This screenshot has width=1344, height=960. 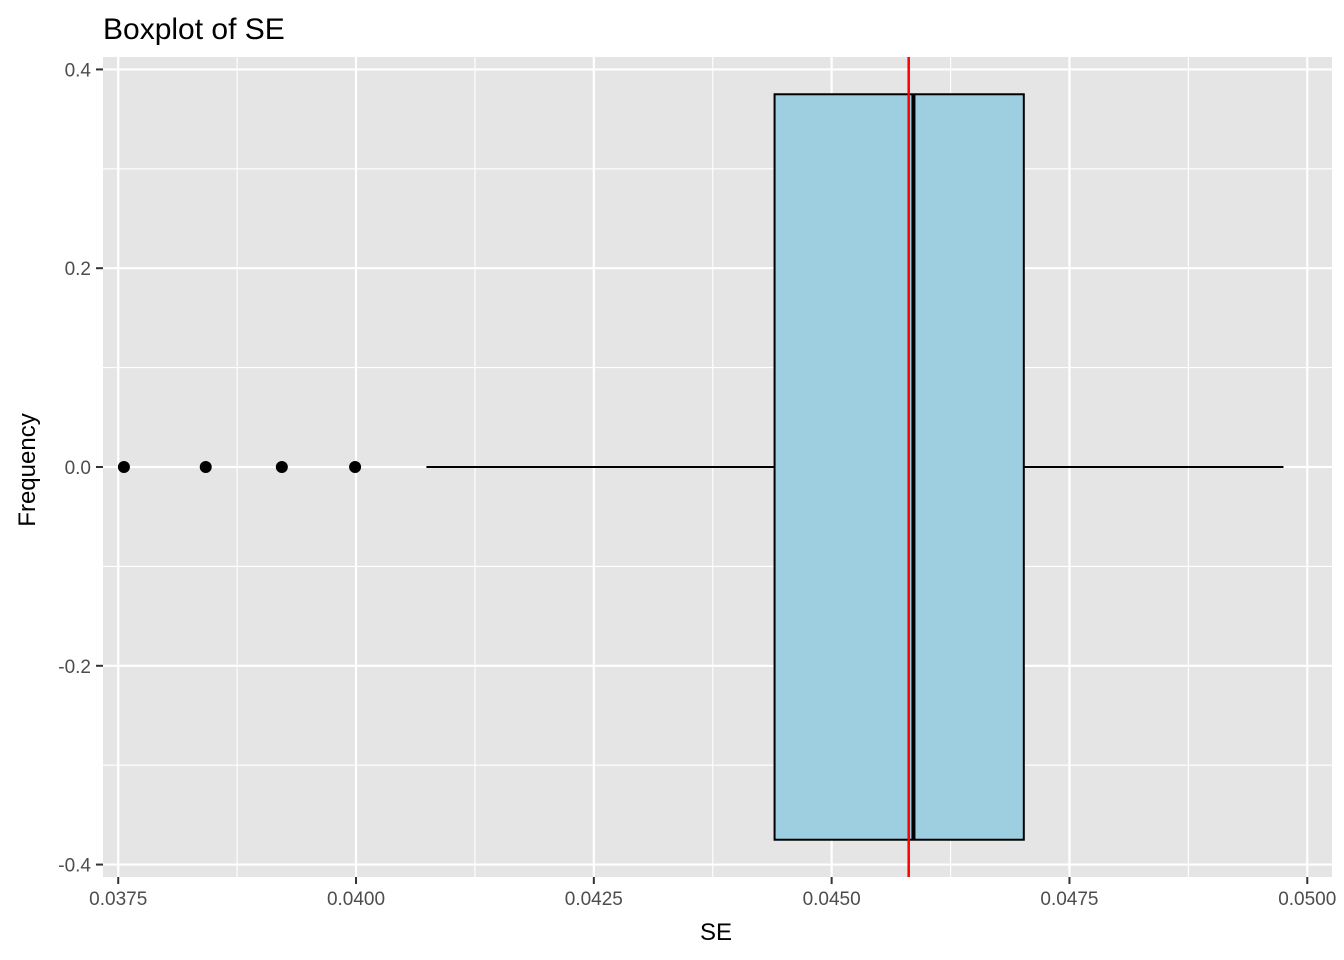 I want to click on x-tick-label: 0.0425, so click(x=594, y=899).